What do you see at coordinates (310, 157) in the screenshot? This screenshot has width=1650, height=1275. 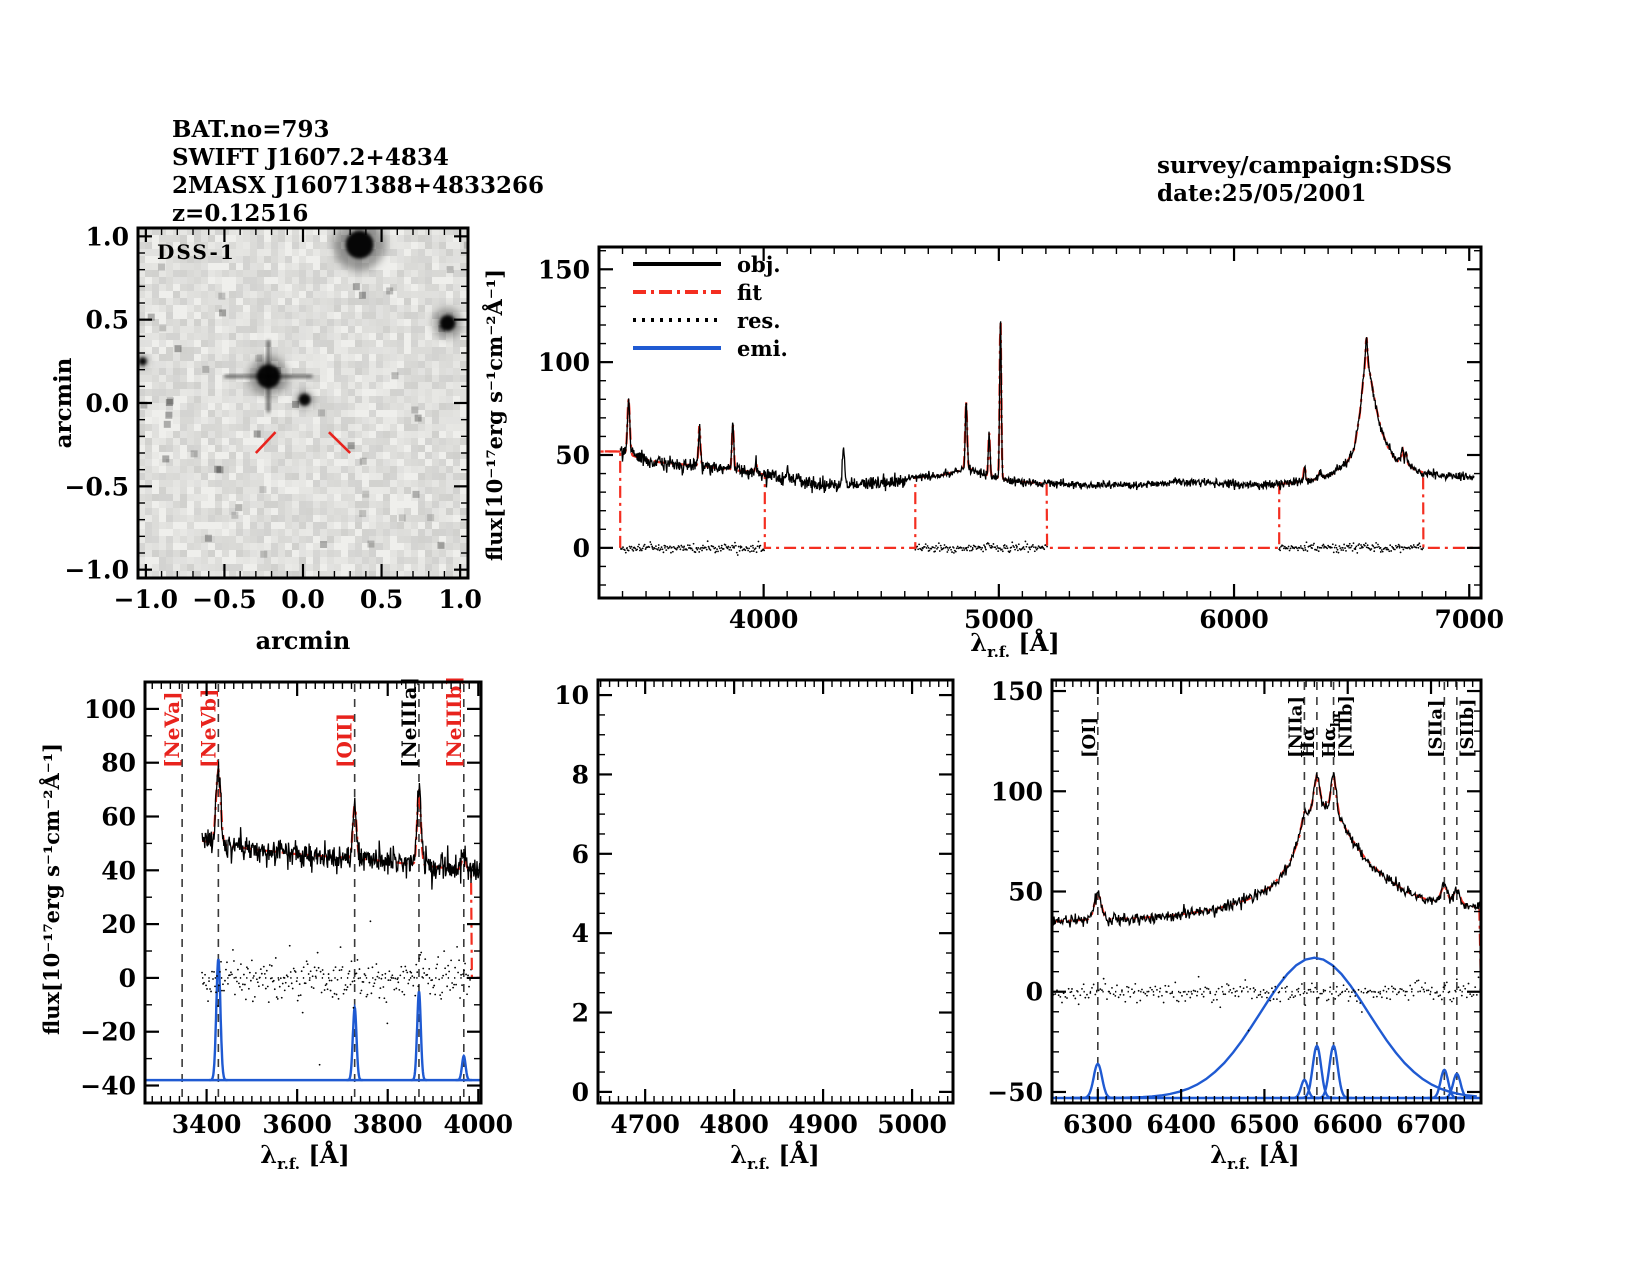 I see `object-swift-name: SWIFT J1607.2+4834` at bounding box center [310, 157].